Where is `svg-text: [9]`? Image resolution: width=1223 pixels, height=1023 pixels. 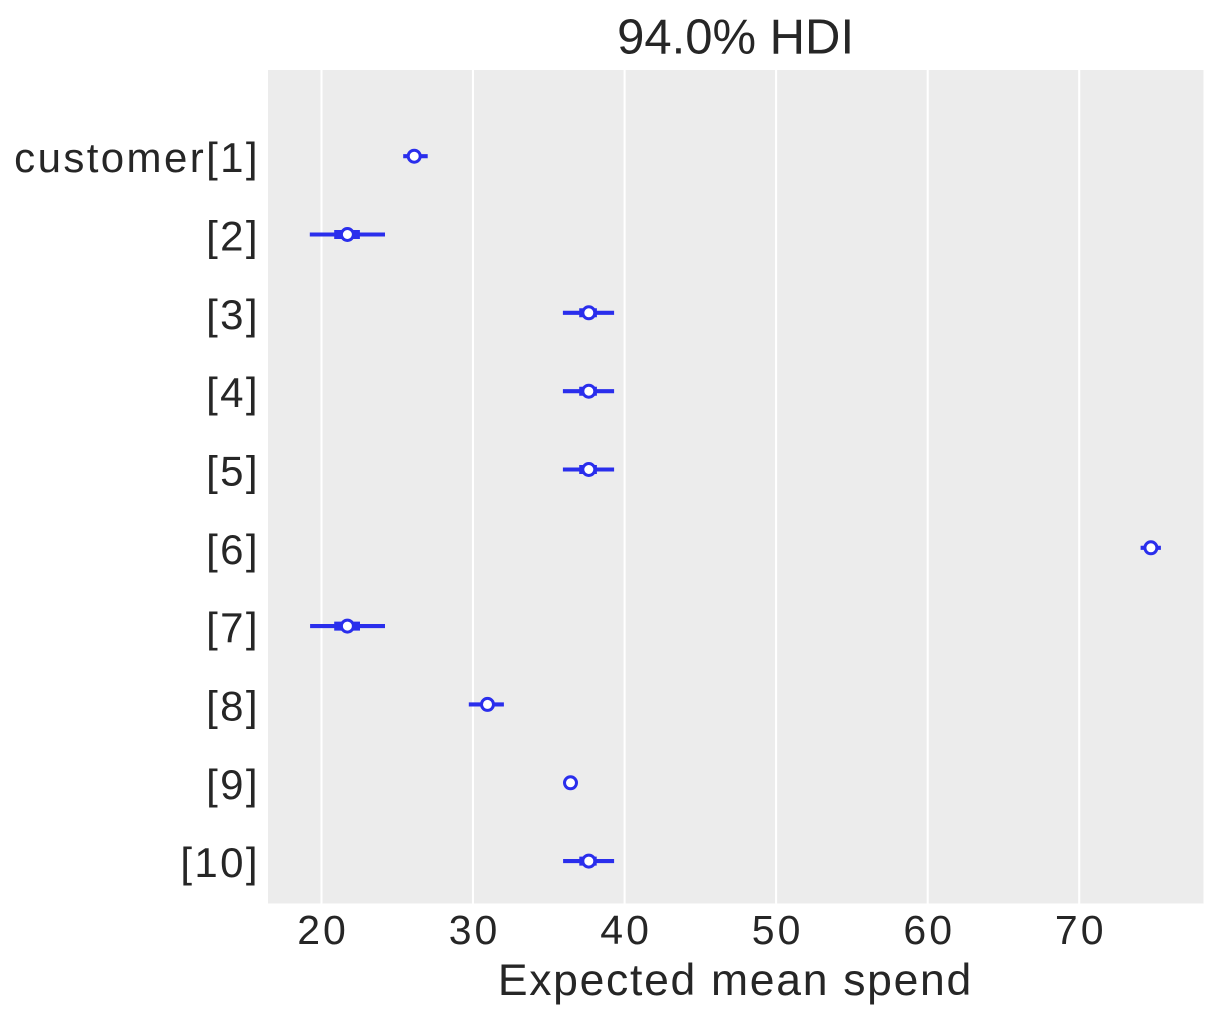
svg-text: [9] is located at coordinates (233, 784).